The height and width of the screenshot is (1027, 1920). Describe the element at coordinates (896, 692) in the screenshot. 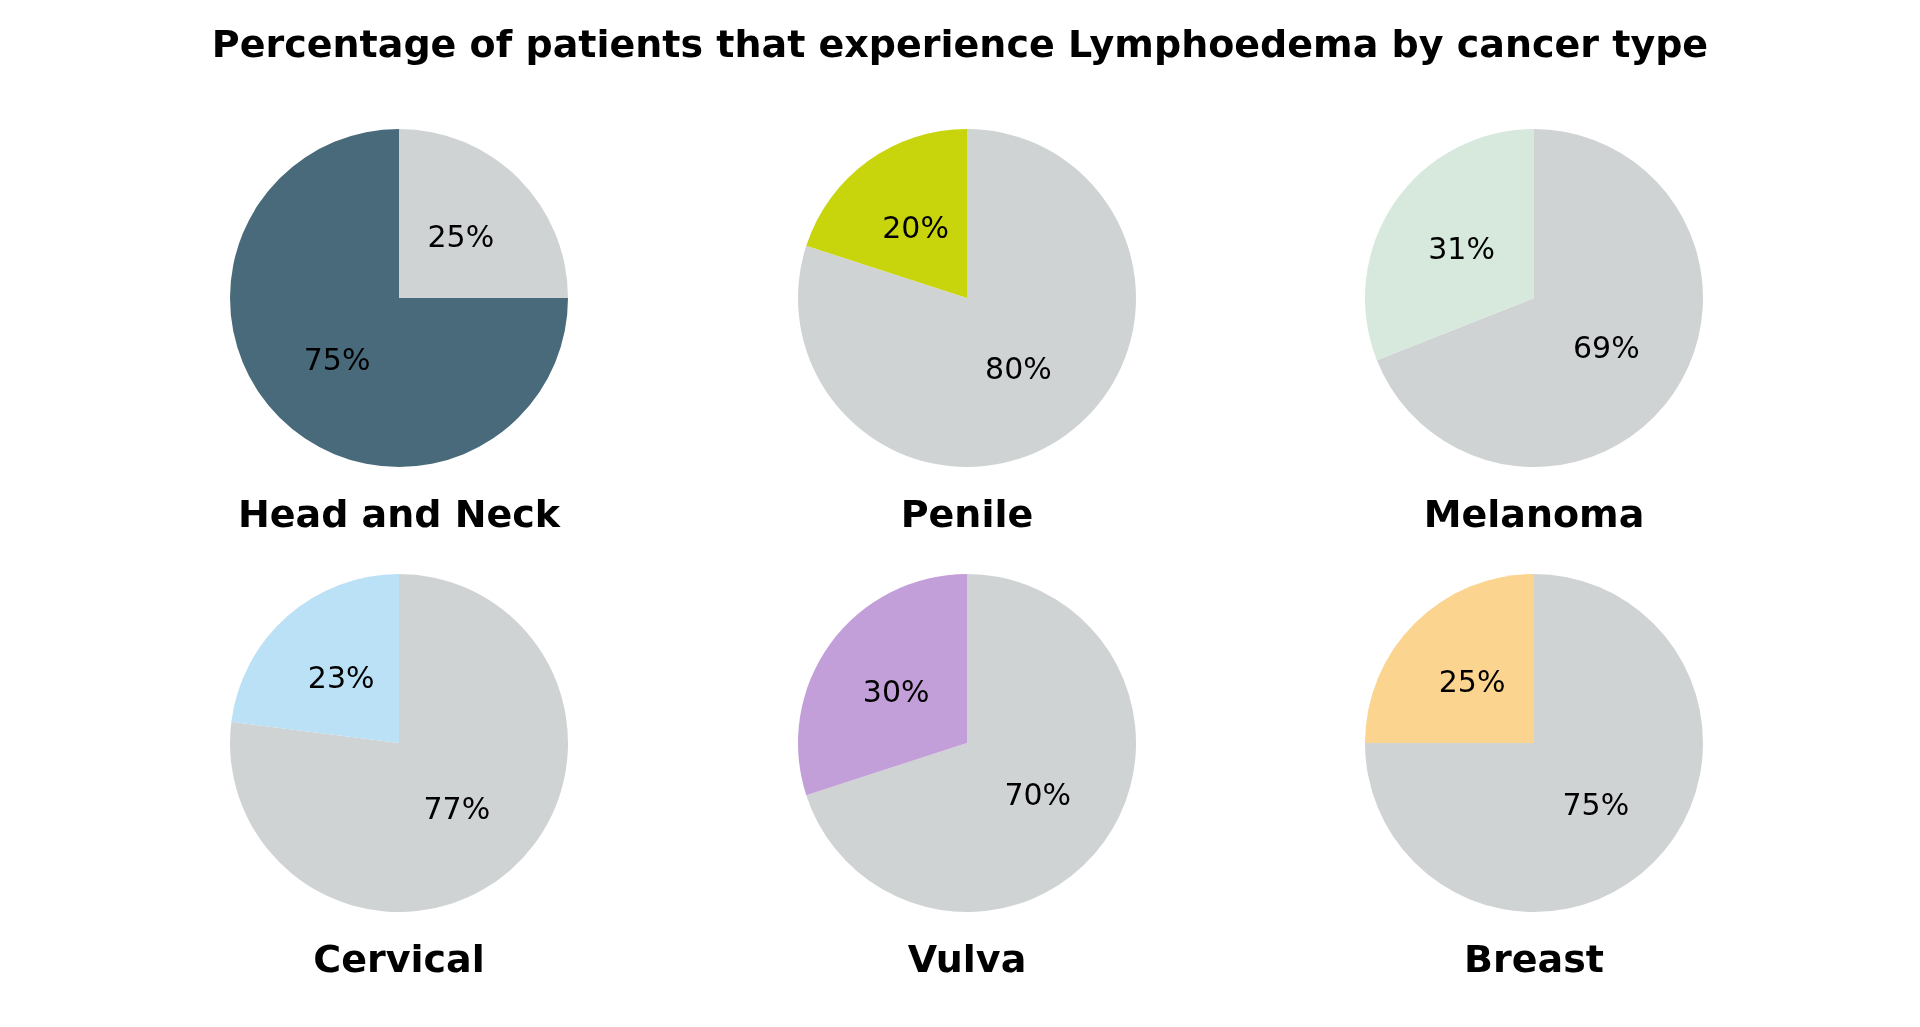

I see `data-label: 30%` at that location.